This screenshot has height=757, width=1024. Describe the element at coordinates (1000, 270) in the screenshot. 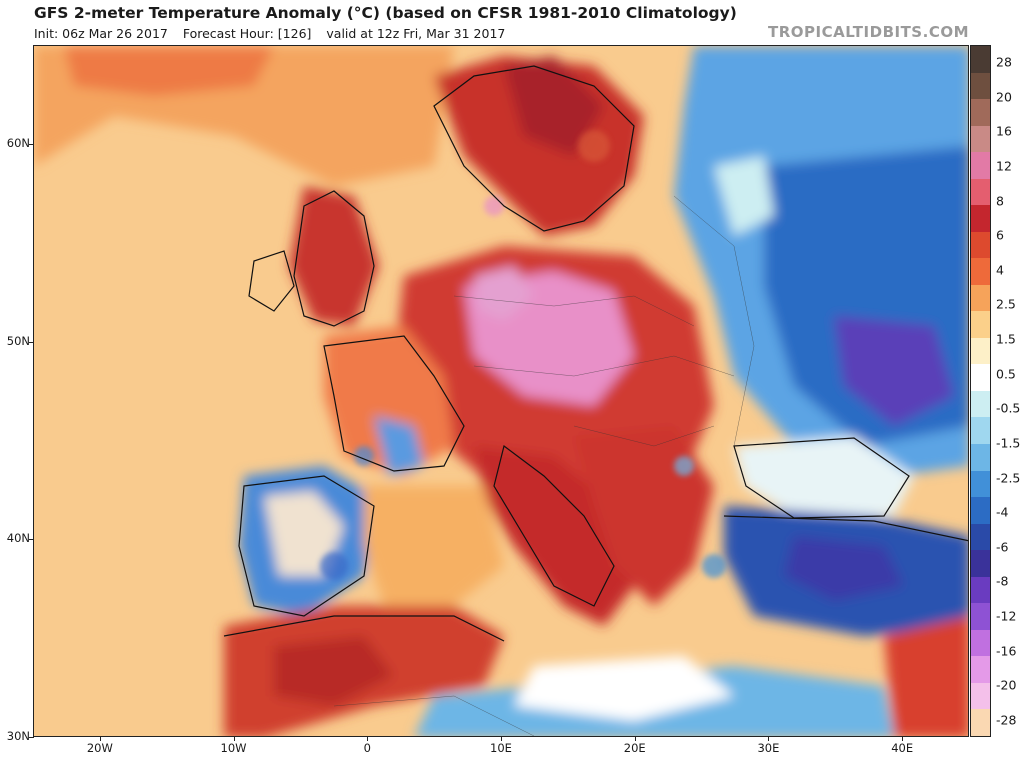

I see `colorbar-label: 4` at that location.